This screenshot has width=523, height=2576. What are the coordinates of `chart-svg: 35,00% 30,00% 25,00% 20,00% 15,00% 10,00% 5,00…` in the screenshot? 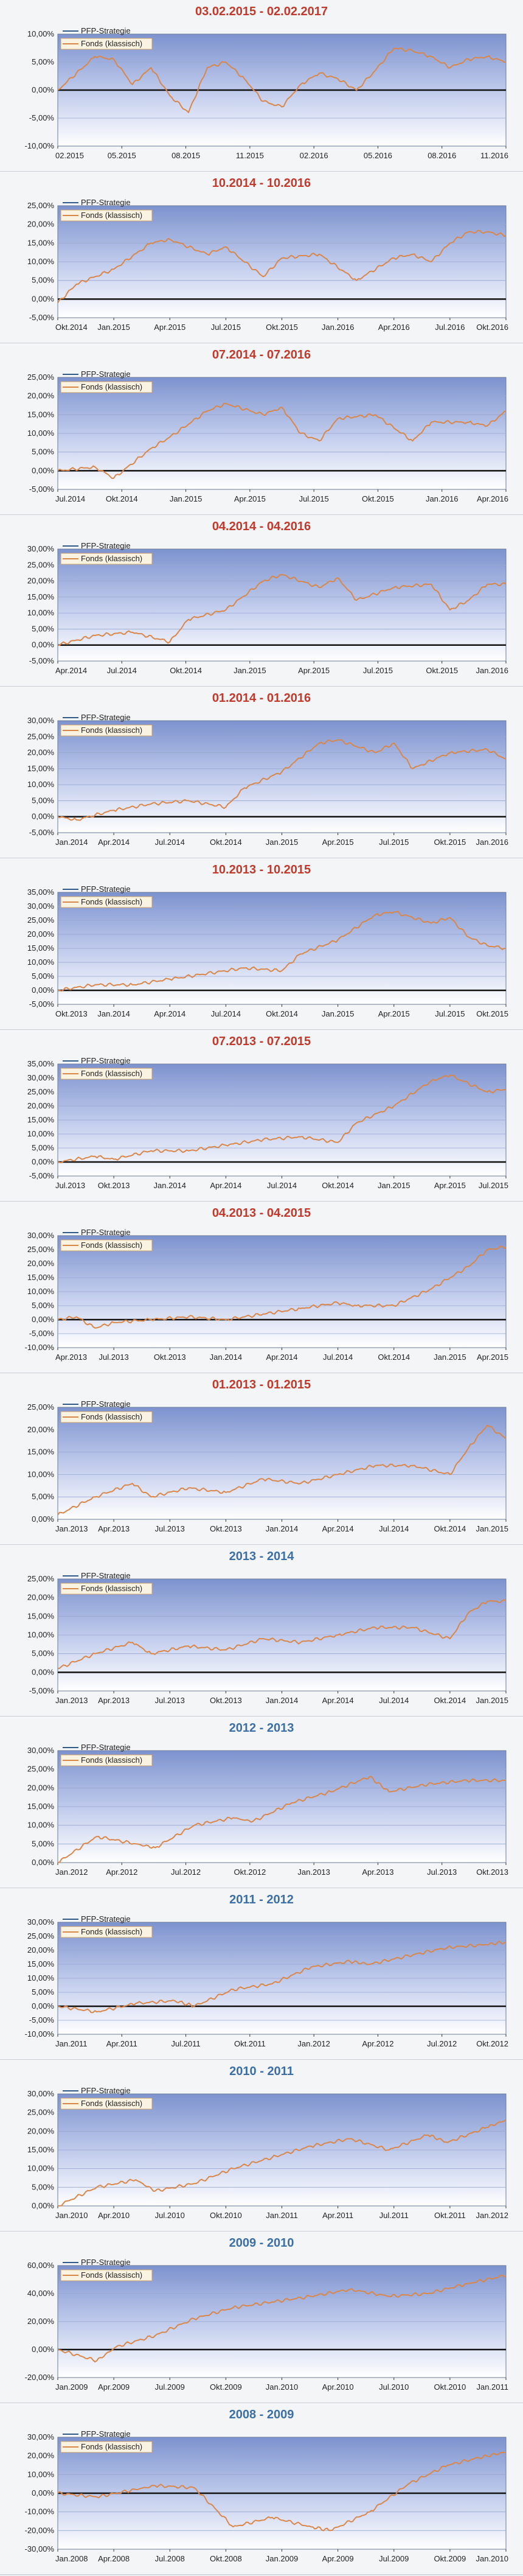 It's located at (267, 951).